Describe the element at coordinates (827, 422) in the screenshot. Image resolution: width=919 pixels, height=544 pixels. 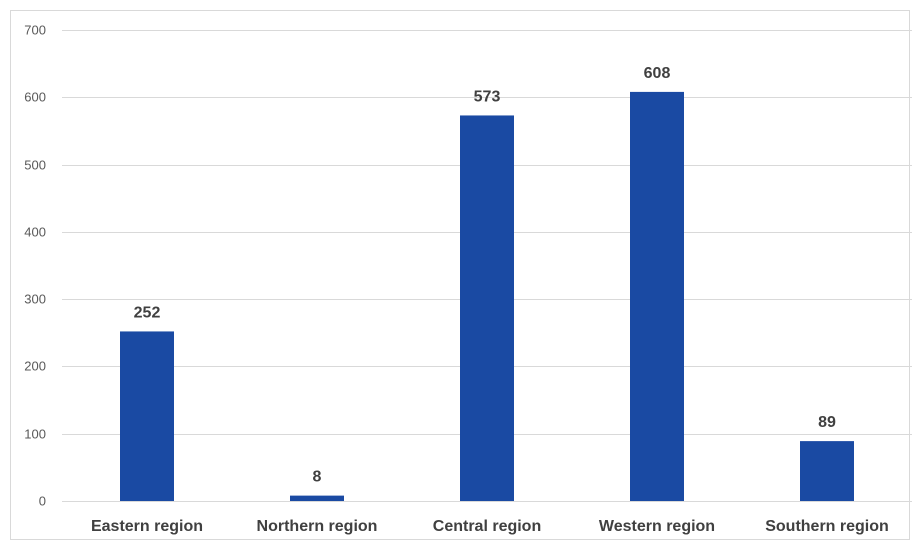
I see `data-label: 89` at that location.